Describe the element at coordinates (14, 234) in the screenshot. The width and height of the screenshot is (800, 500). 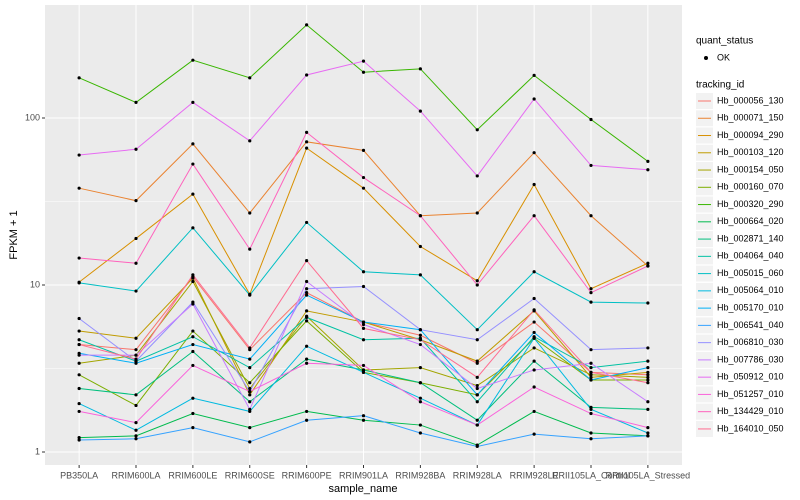
I see `y-axis-title: FPKM + 1` at that location.